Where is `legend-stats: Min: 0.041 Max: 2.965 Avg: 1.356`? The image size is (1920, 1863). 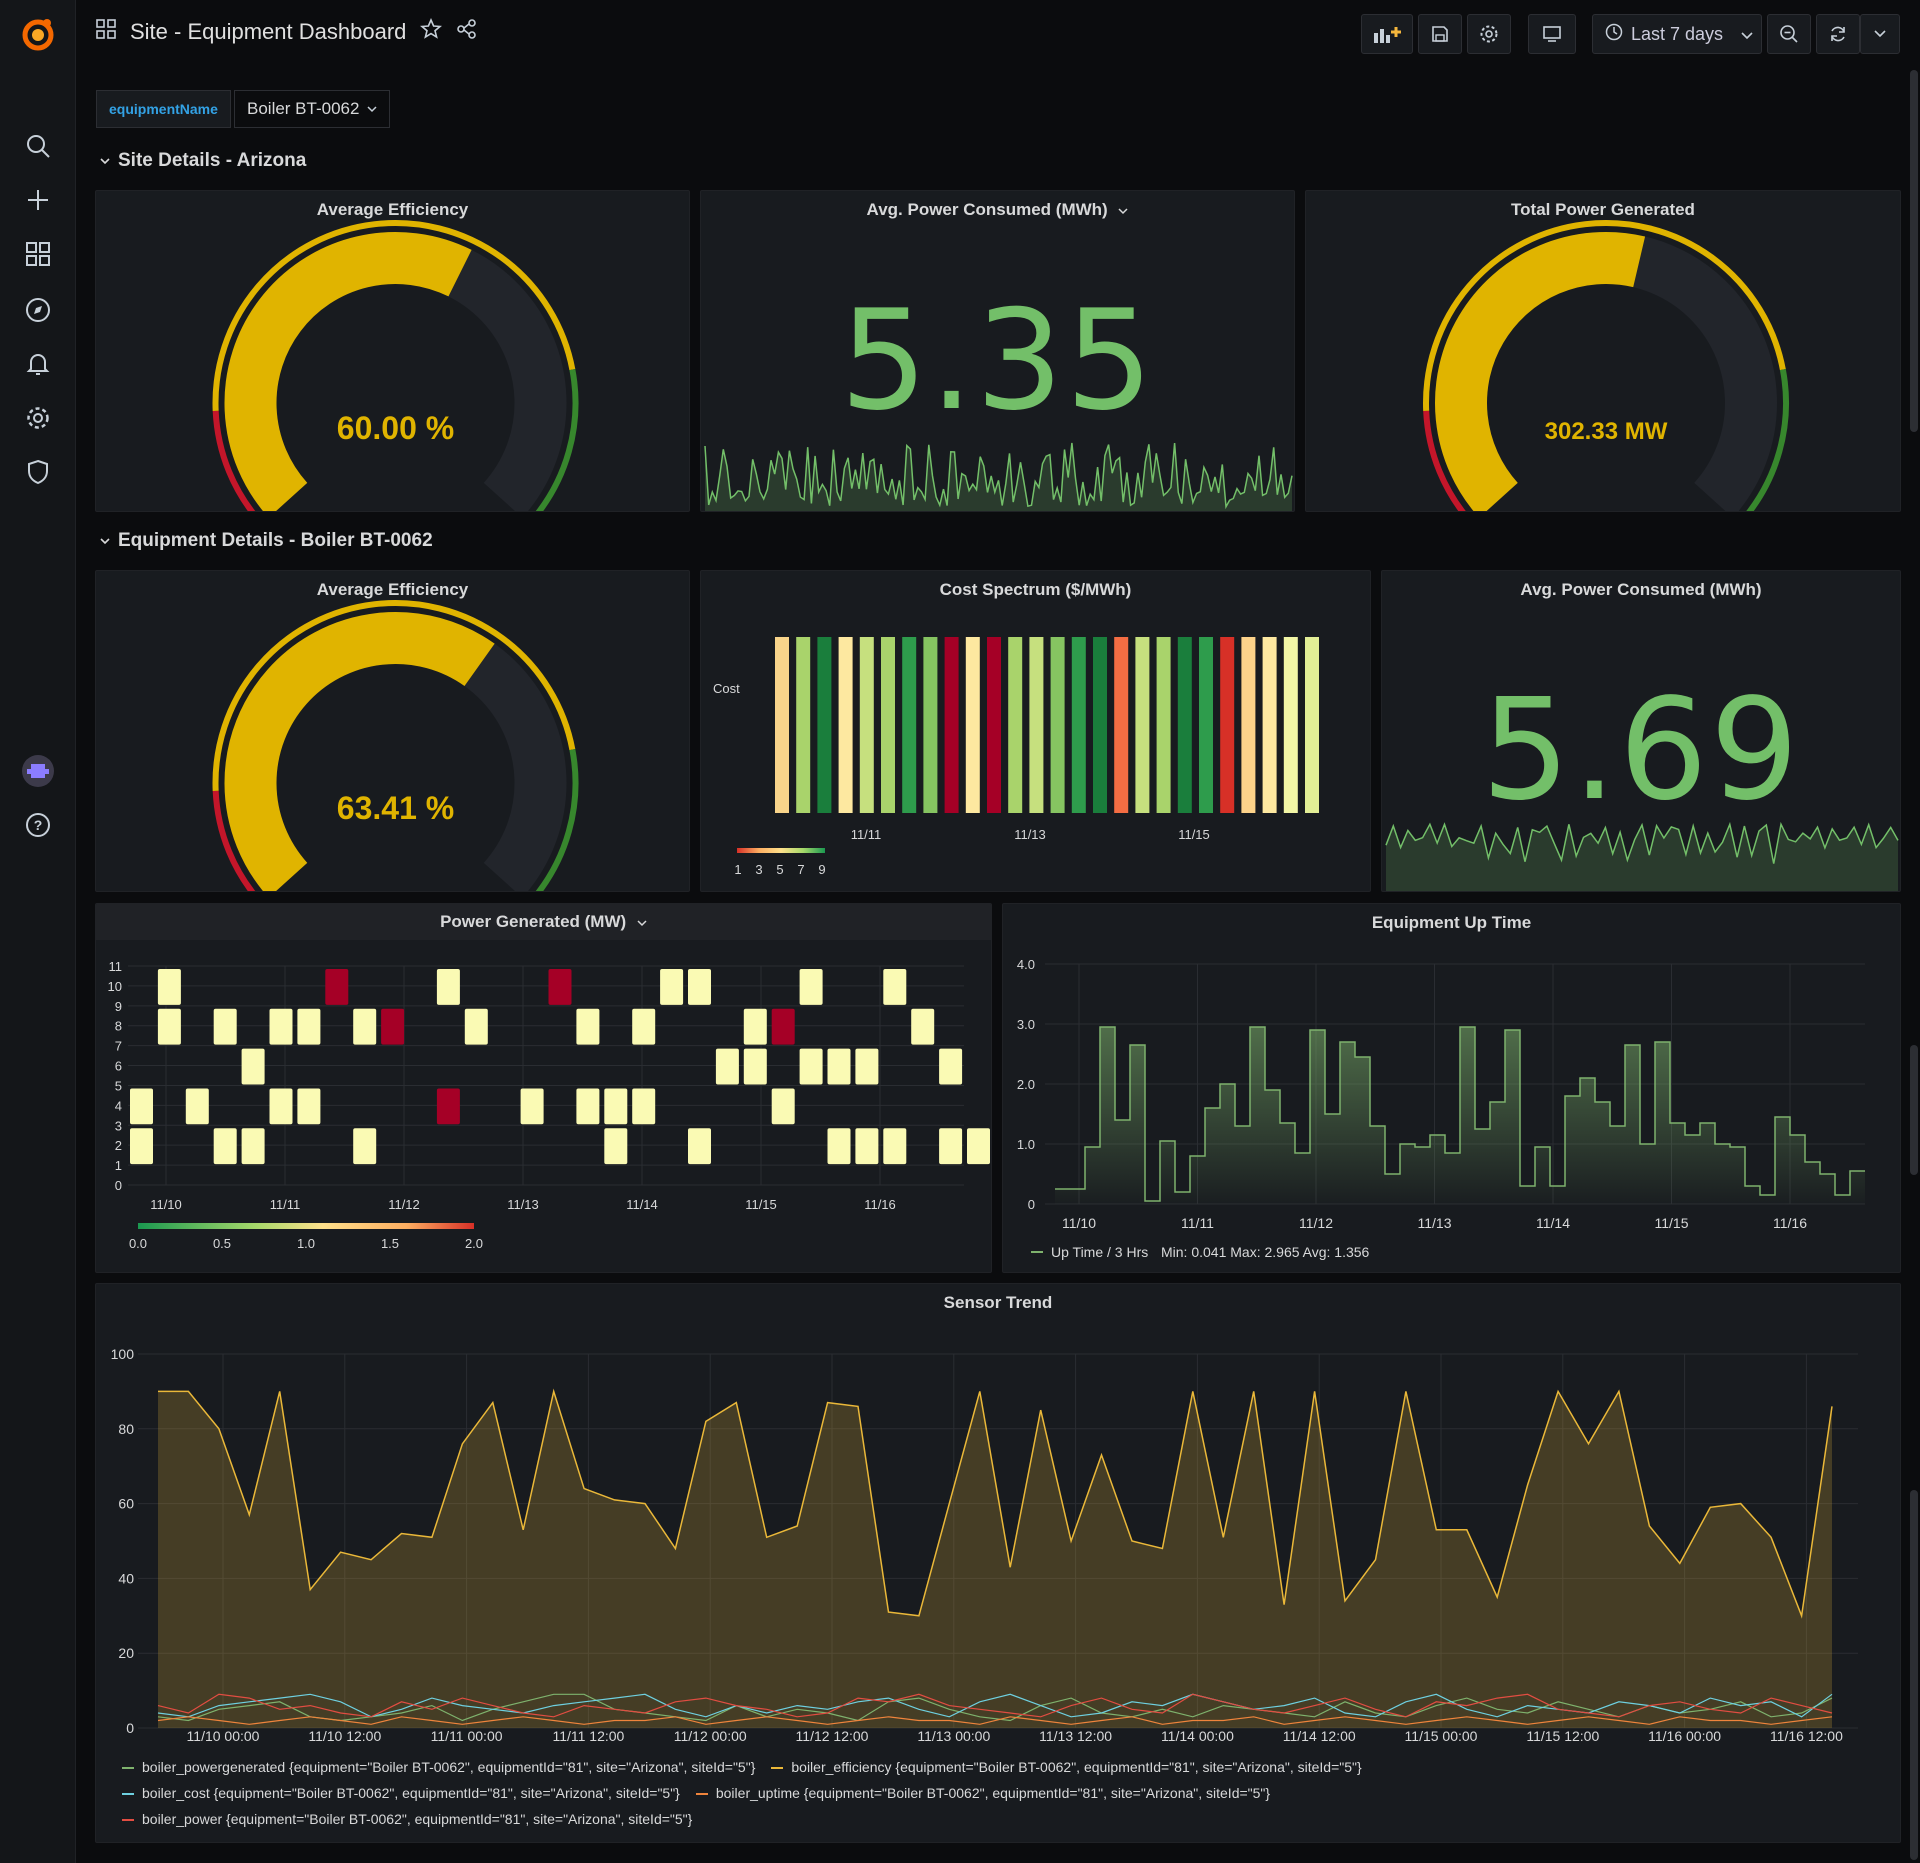 legend-stats: Min: 0.041 Max: 2.965 Avg: 1.356 is located at coordinates (1265, 1252).